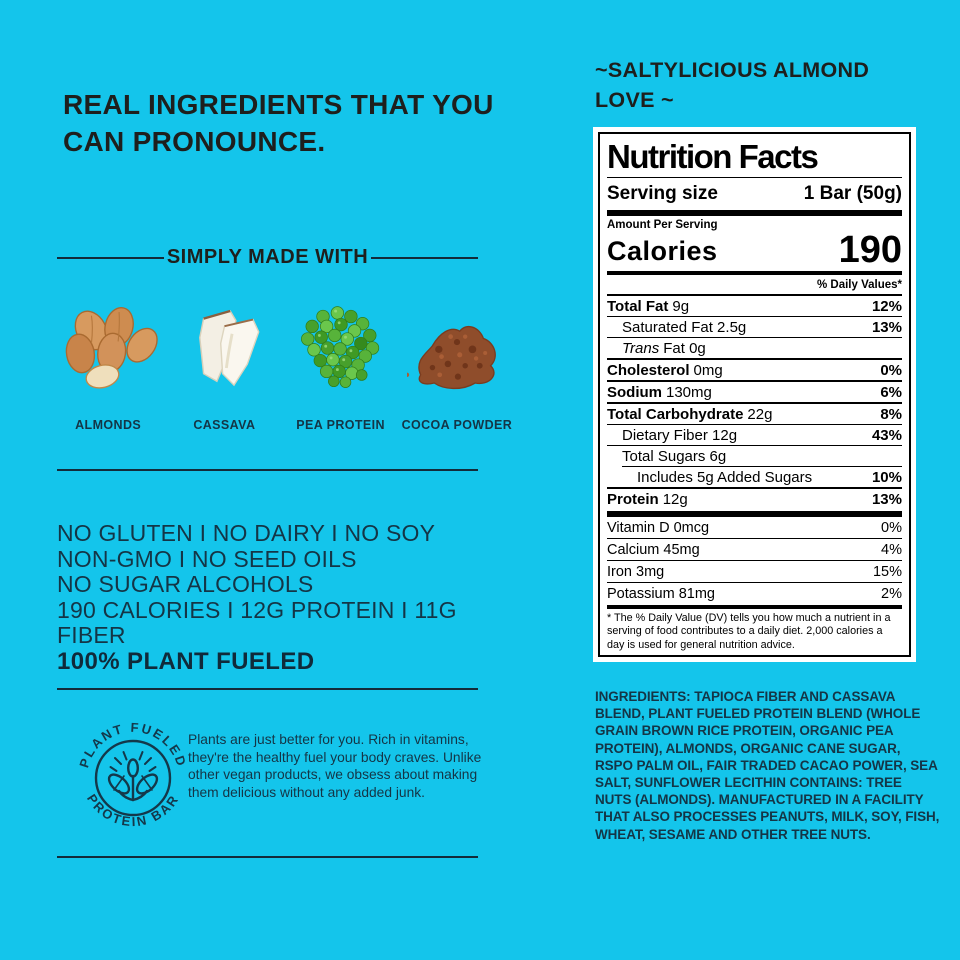  What do you see at coordinates (662, 250) in the screenshot?
I see `calories-label: Calories` at bounding box center [662, 250].